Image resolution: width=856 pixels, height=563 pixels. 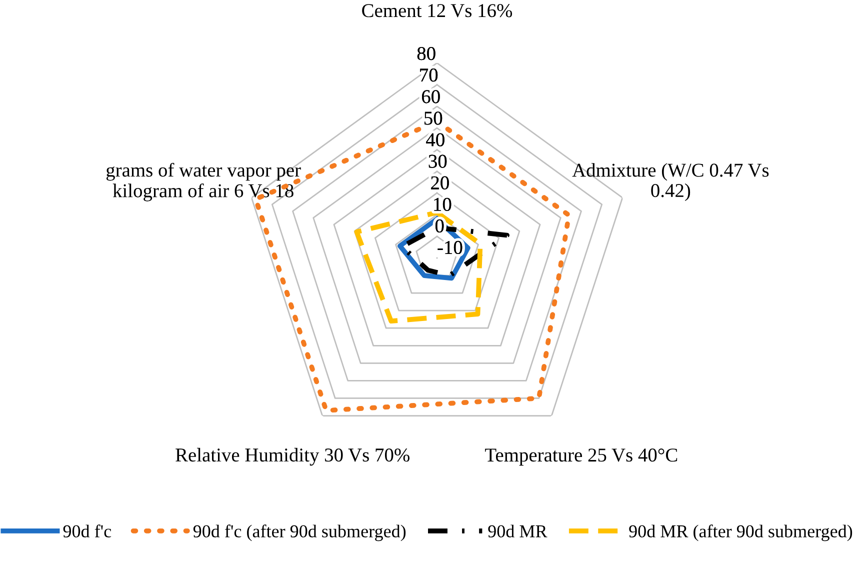 I want to click on legend-label: 90d MR, so click(x=518, y=531).